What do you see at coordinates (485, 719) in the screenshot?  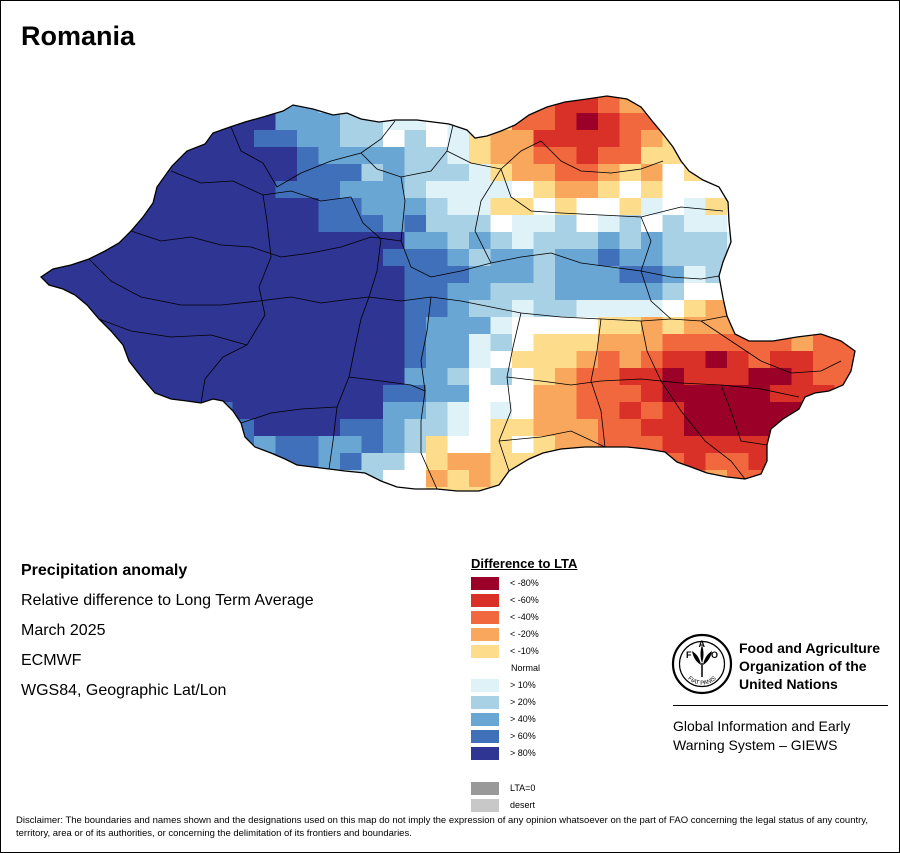 I see `legend-swatch` at bounding box center [485, 719].